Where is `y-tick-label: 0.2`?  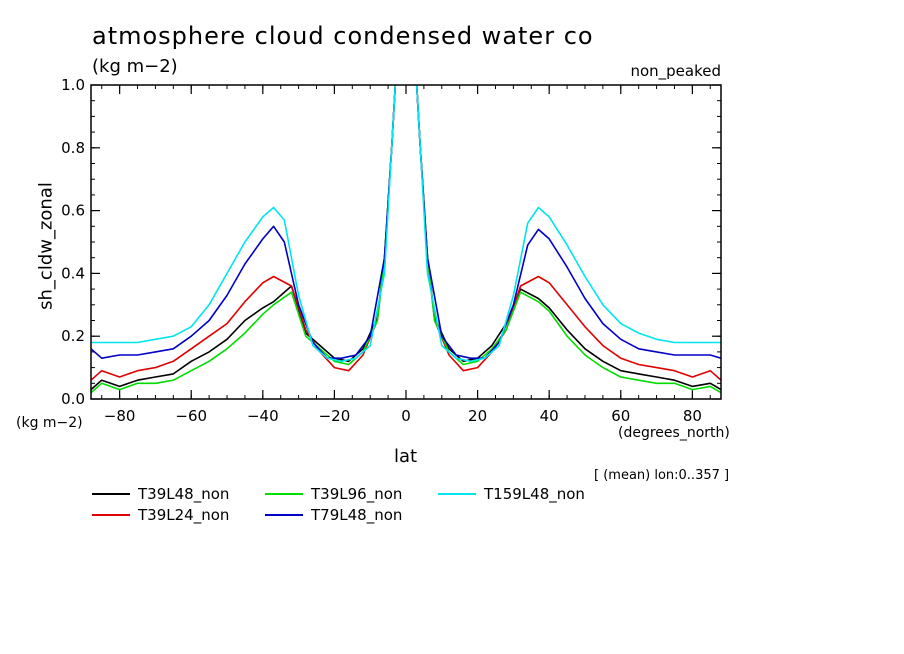 y-tick-label: 0.2 is located at coordinates (73, 336).